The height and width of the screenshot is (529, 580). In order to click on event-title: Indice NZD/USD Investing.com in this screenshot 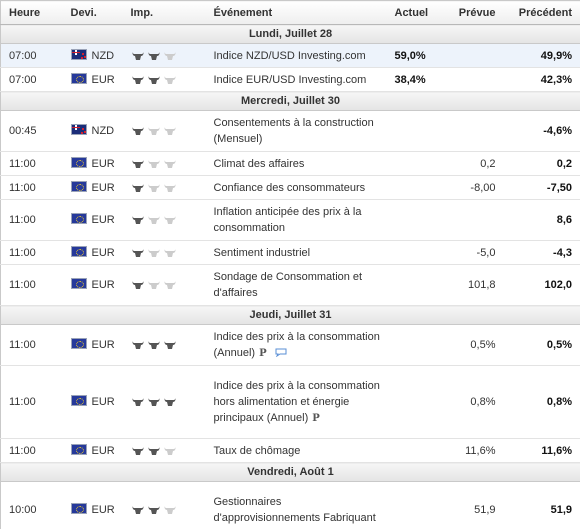, I will do `click(298, 55)`.